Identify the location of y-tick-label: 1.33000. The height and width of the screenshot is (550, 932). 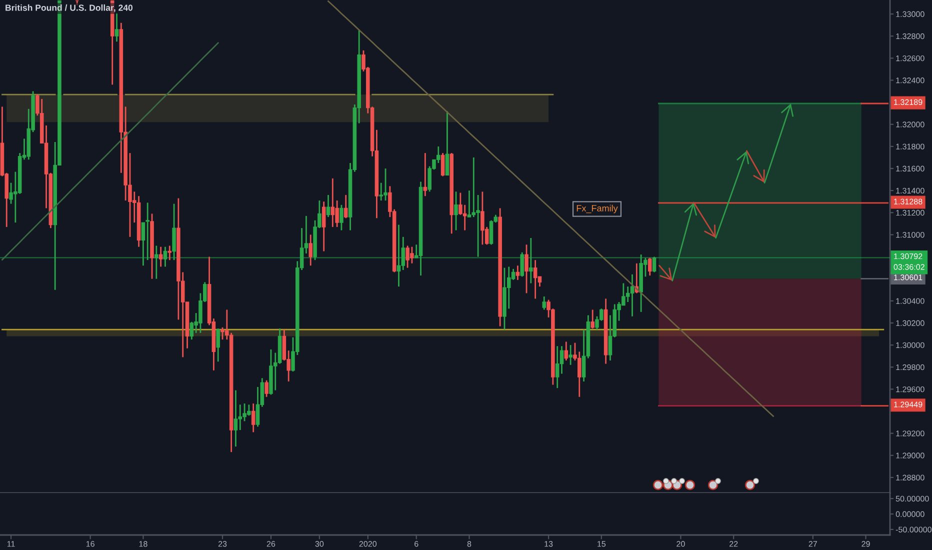
(910, 14).